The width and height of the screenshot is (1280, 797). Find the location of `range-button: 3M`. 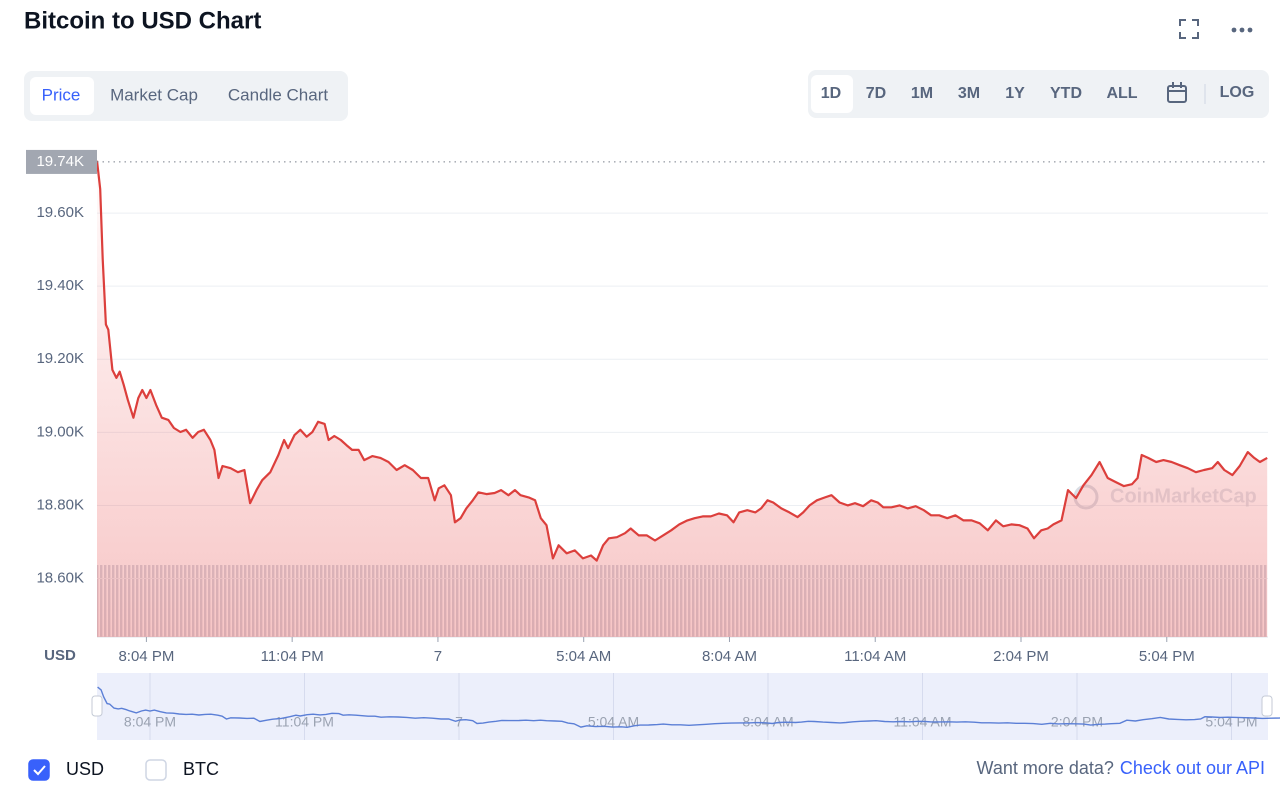

range-button: 3M is located at coordinates (969, 93).